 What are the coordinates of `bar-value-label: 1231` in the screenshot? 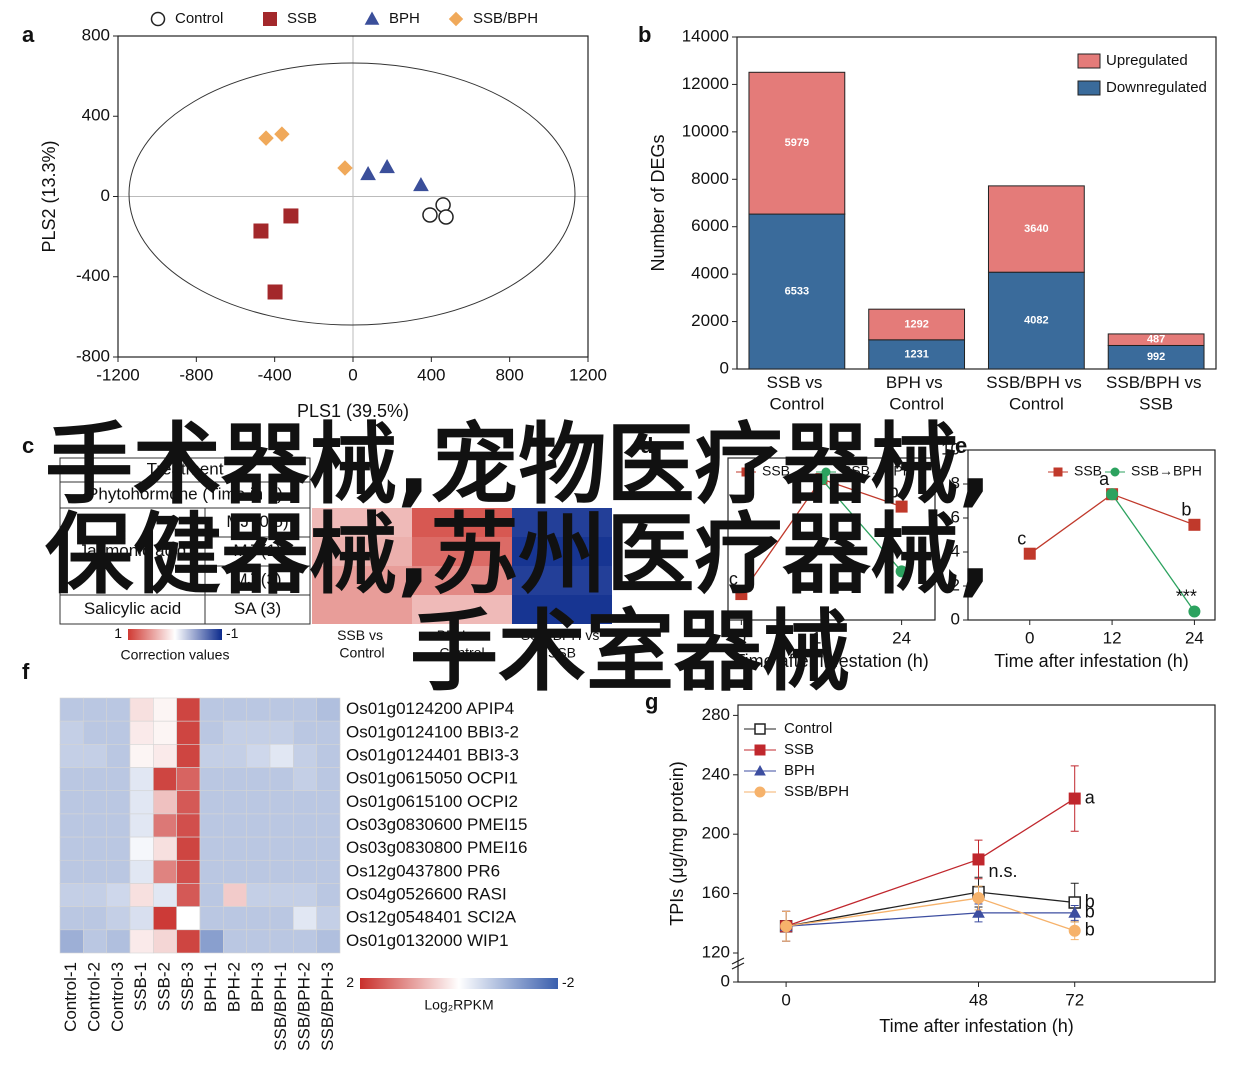 It's located at (916, 354).